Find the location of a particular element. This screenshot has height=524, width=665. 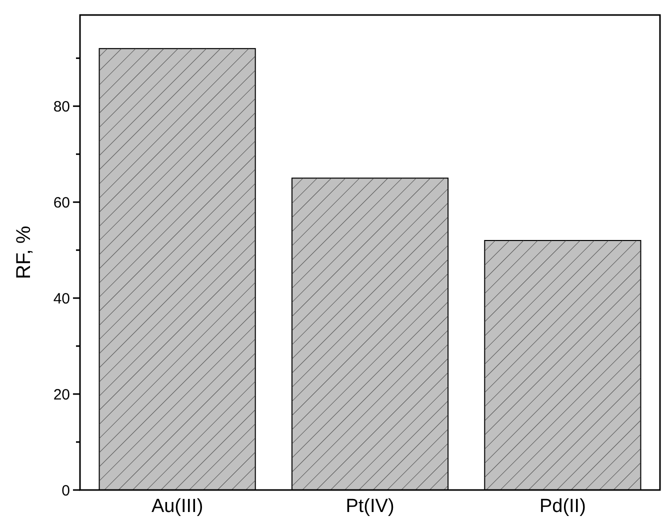

y-tick-label: 20 is located at coordinates (61, 395).